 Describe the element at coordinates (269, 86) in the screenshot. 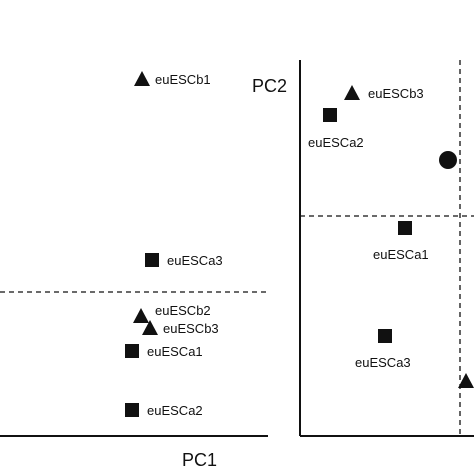

I see `right-y-axis-title: PC2` at that location.